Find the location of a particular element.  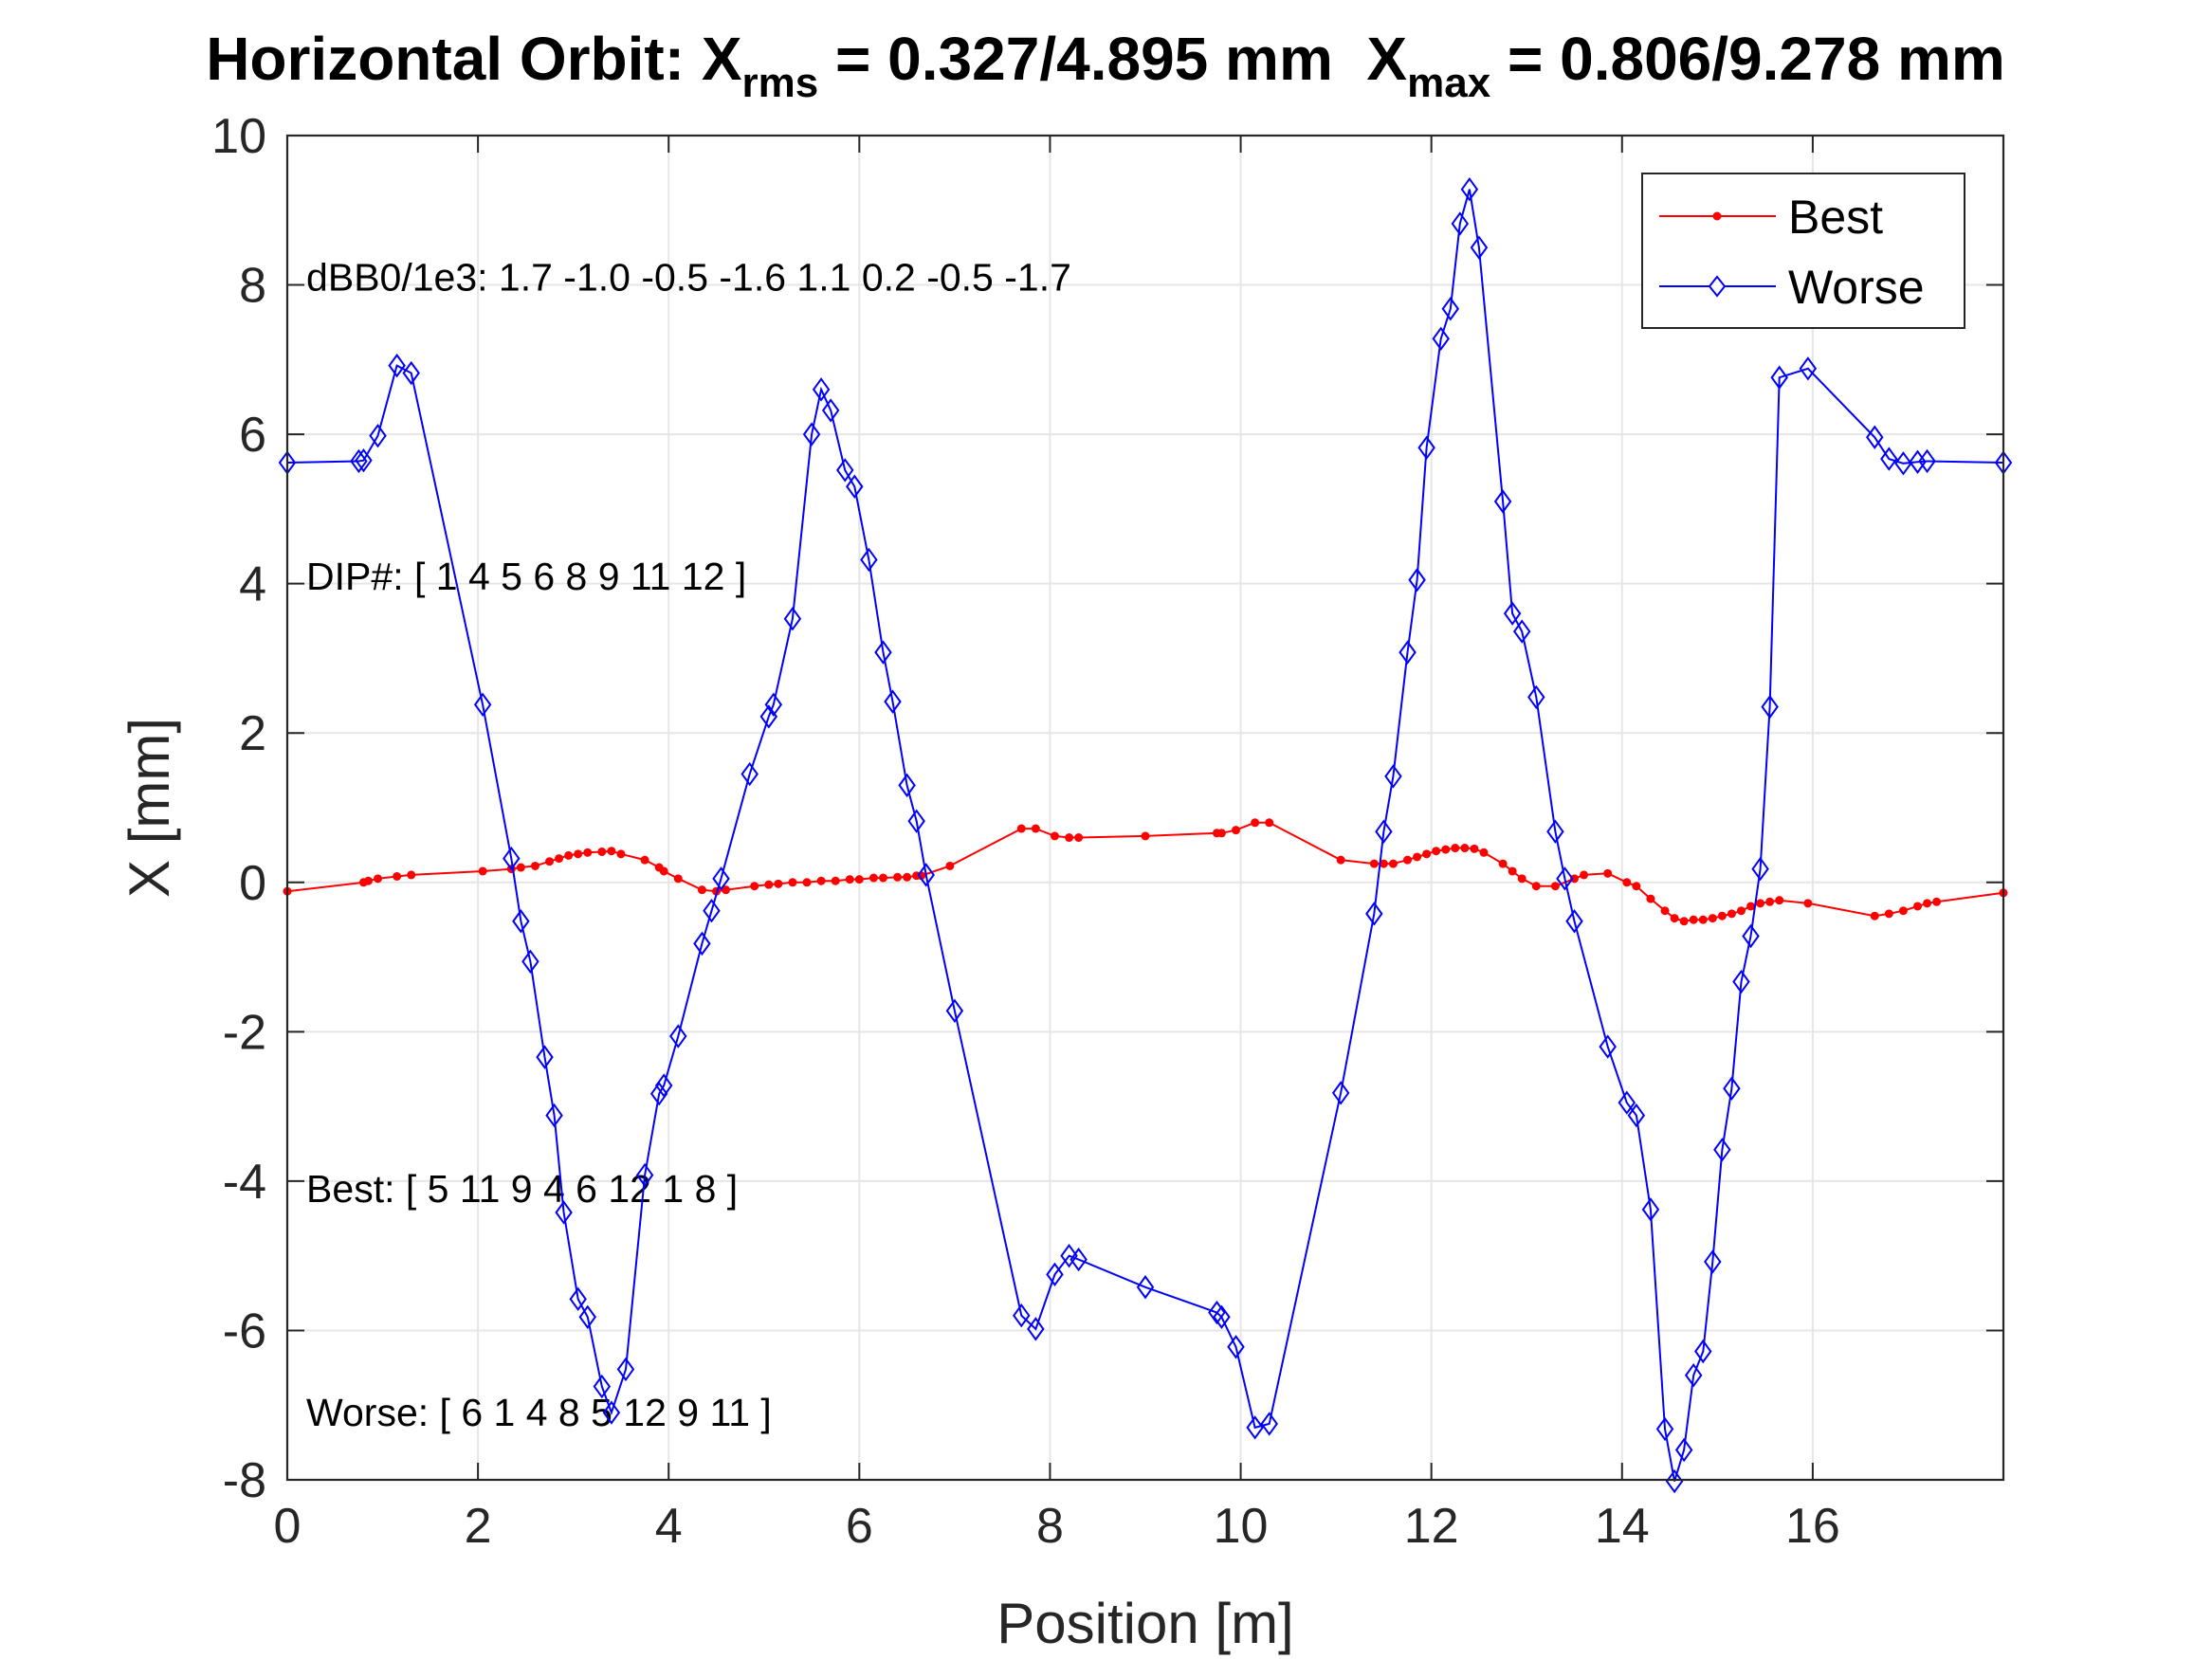

x-tick-label: 6 is located at coordinates (859, 1526).